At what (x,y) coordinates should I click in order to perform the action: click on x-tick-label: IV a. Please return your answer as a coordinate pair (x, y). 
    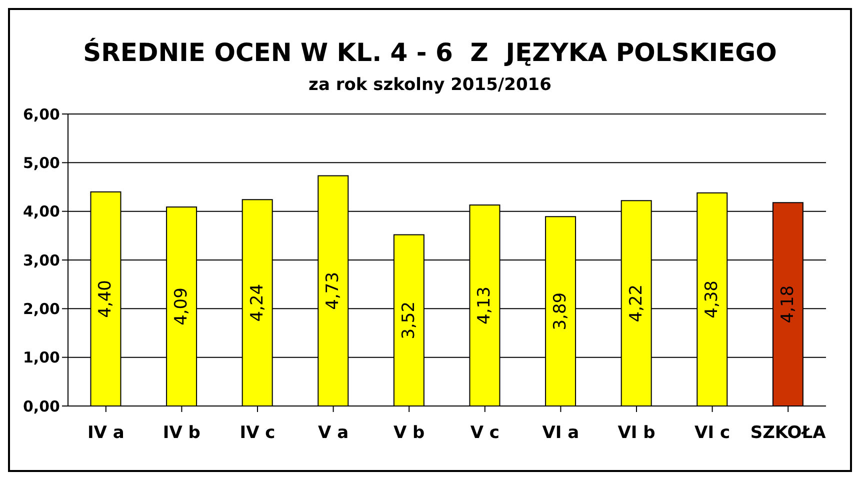
    Looking at the image, I should click on (105, 433).